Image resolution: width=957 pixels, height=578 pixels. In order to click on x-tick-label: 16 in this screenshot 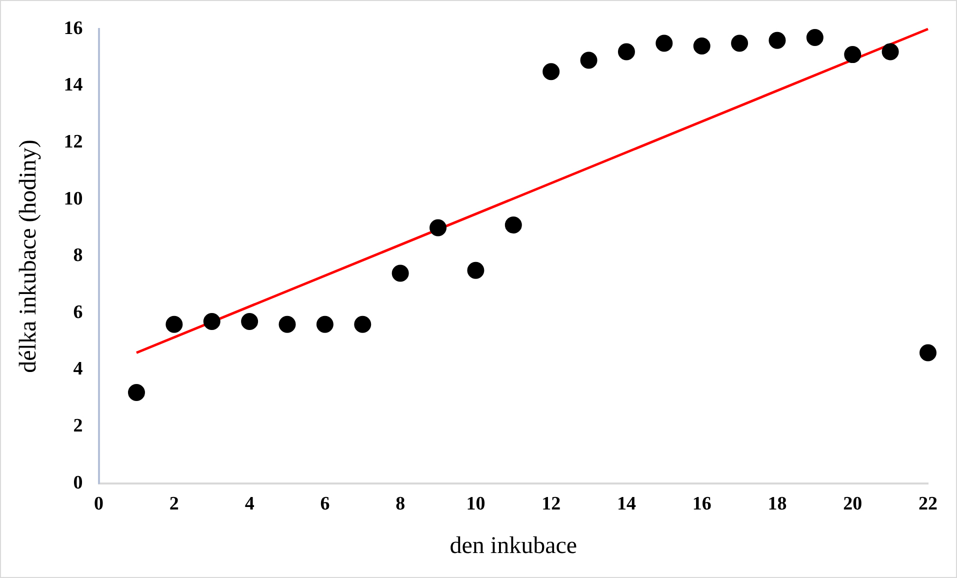, I will do `click(702, 504)`.